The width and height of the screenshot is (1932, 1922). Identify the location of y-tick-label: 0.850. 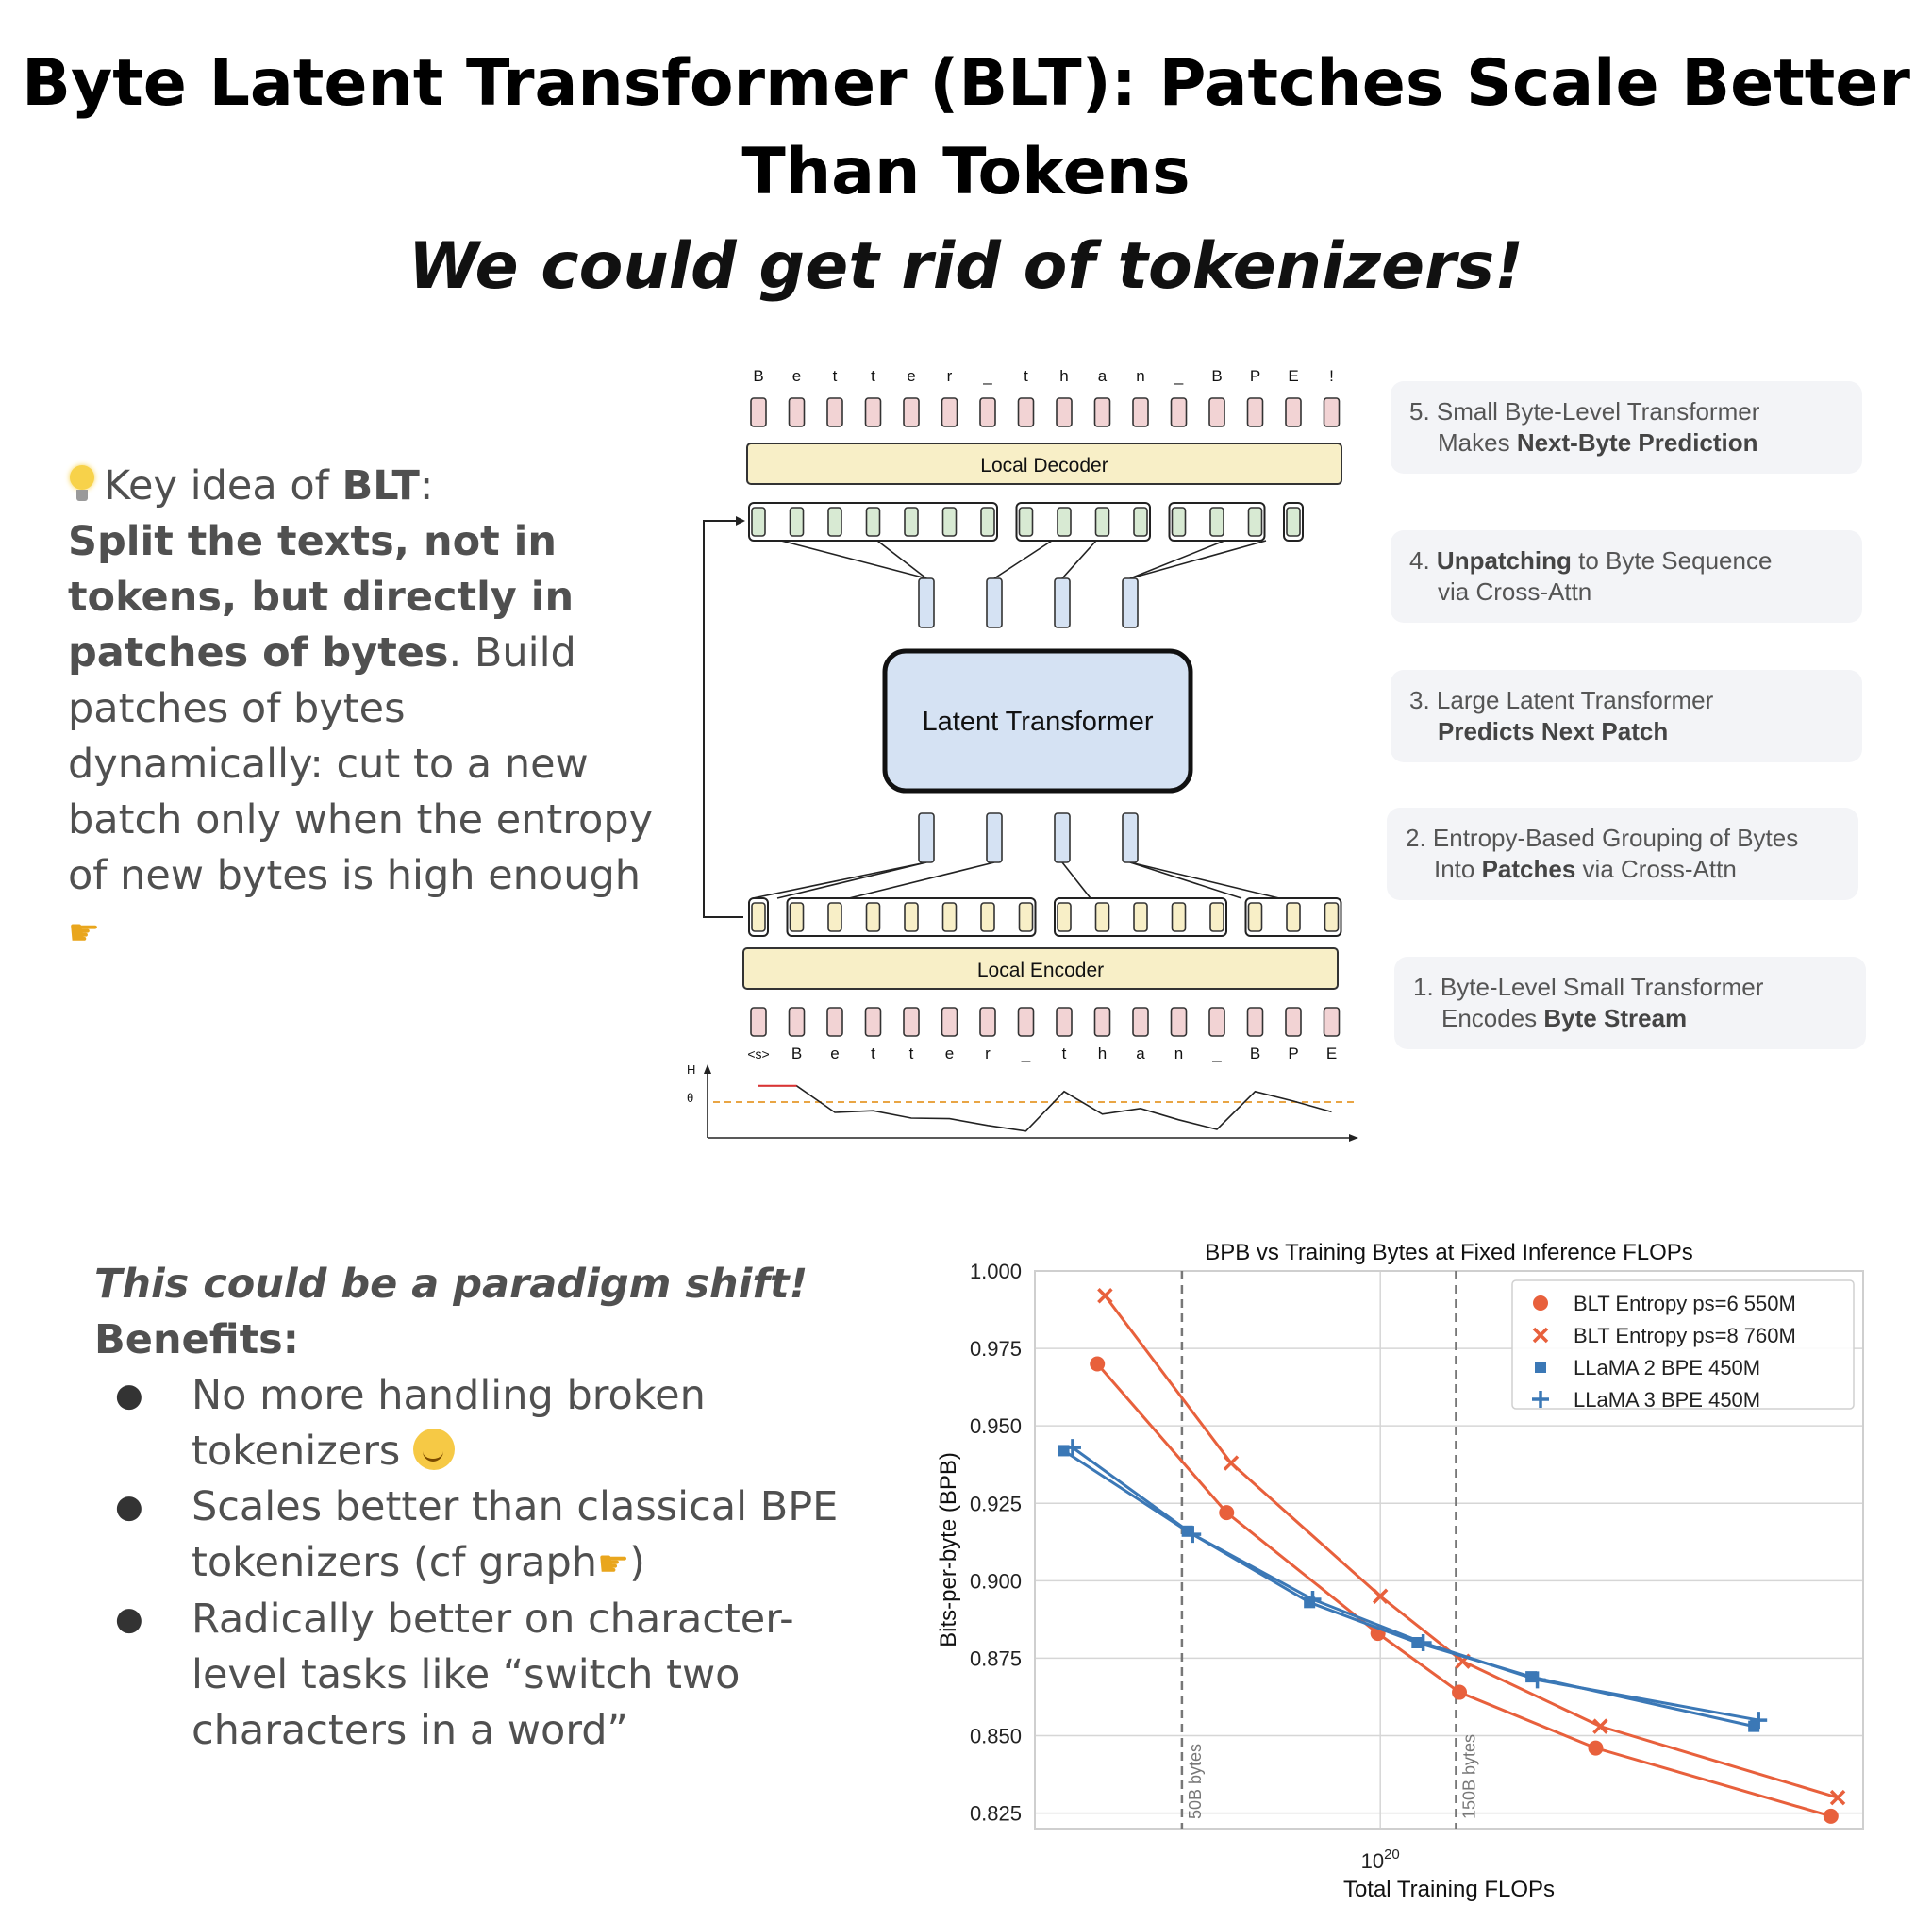
(996, 1736).